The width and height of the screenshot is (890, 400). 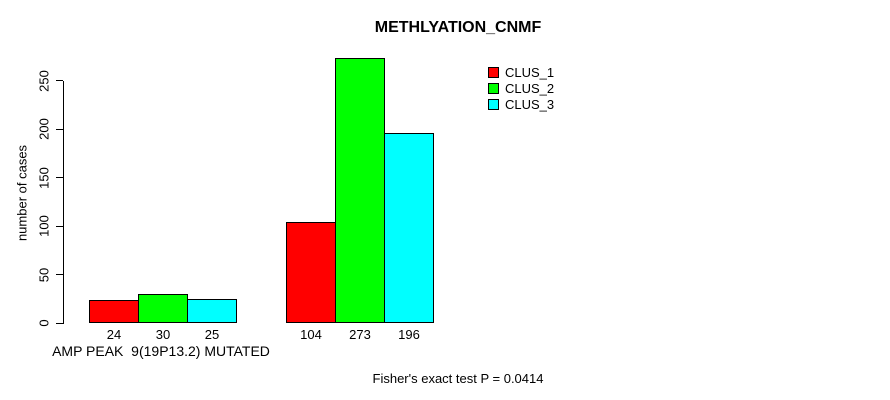 What do you see at coordinates (360, 334) in the screenshot?
I see `bar-value-label: 273` at bounding box center [360, 334].